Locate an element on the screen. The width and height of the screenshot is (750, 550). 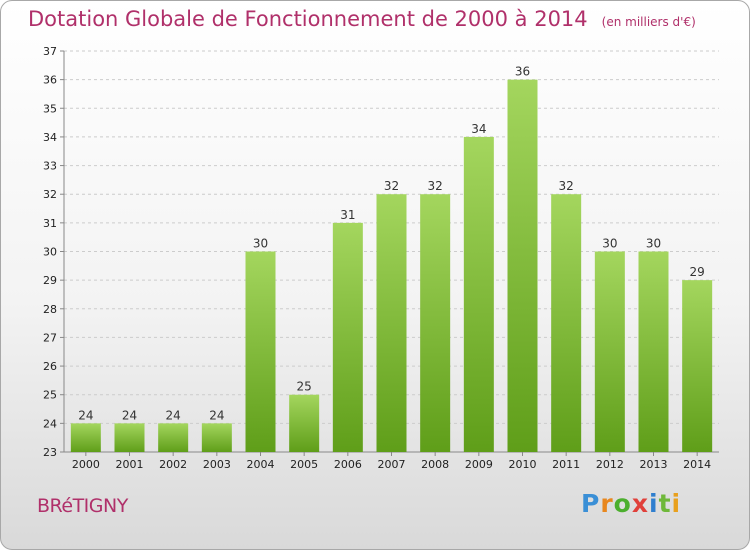
x-tick-label: 2000 is located at coordinates (86, 464).